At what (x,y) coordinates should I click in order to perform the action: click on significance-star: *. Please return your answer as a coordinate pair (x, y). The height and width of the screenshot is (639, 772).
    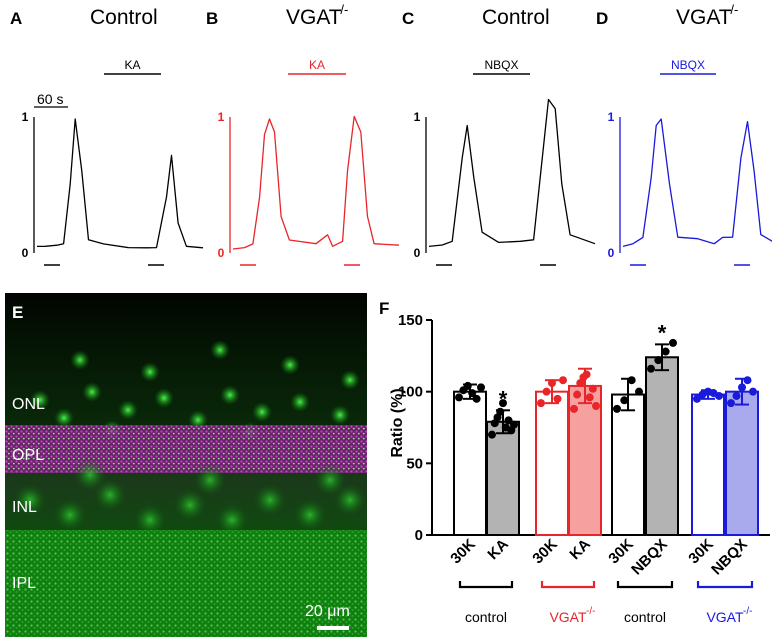
    Looking at the image, I should click on (503, 398).